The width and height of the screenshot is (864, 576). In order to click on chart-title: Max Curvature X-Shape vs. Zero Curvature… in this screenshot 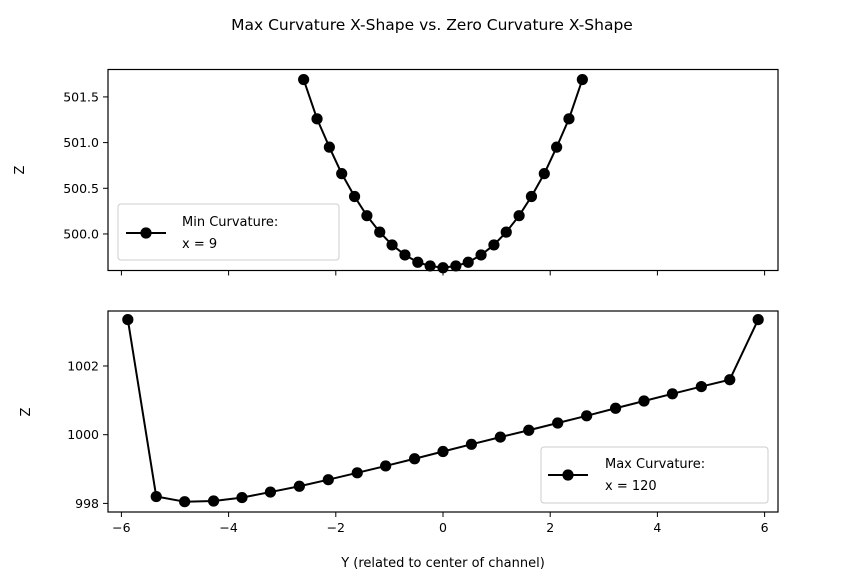, I will do `click(432, 25)`.